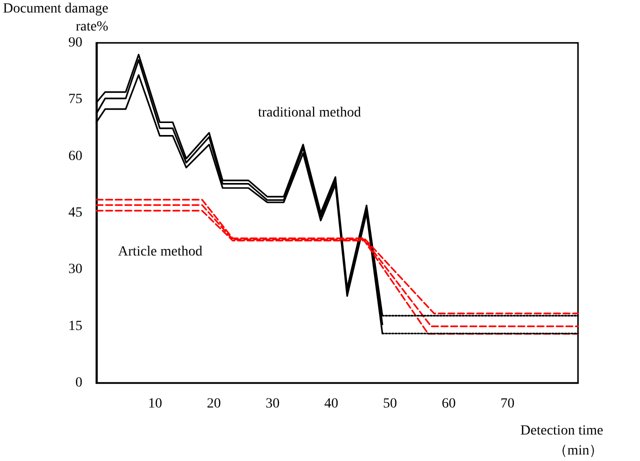 The height and width of the screenshot is (461, 640). What do you see at coordinates (390, 404) in the screenshot?
I see `x-tick-label: 50` at bounding box center [390, 404].